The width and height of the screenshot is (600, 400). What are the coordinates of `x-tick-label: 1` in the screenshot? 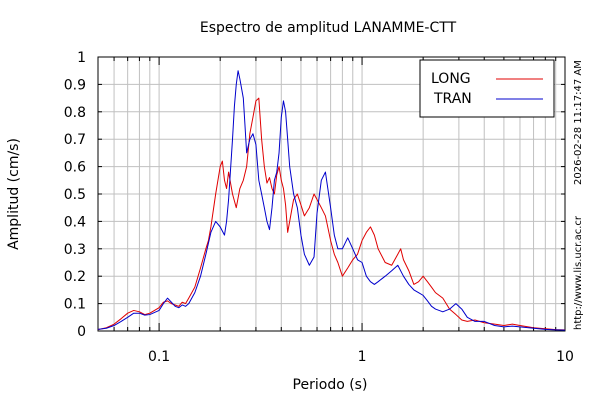 It's located at (362, 357).